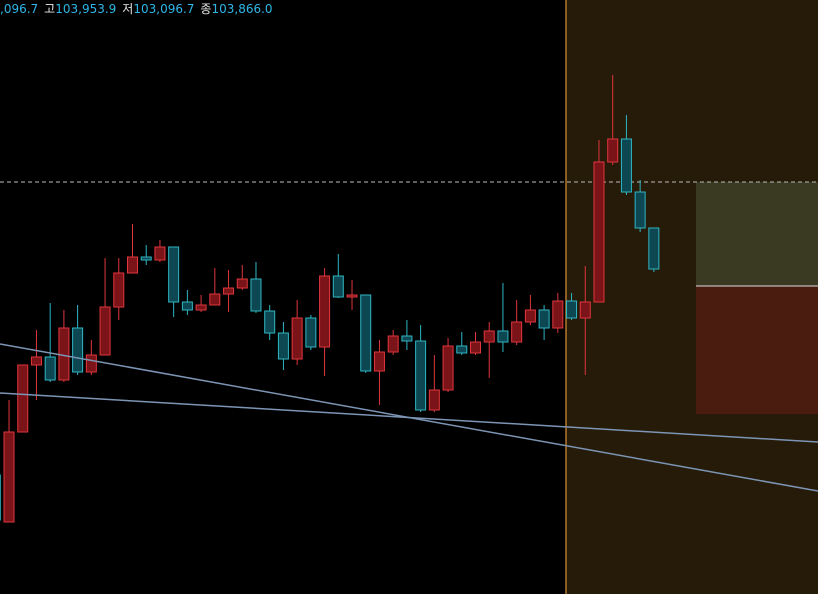  I want to click on legend-value: 103,953.9, so click(85, 9).